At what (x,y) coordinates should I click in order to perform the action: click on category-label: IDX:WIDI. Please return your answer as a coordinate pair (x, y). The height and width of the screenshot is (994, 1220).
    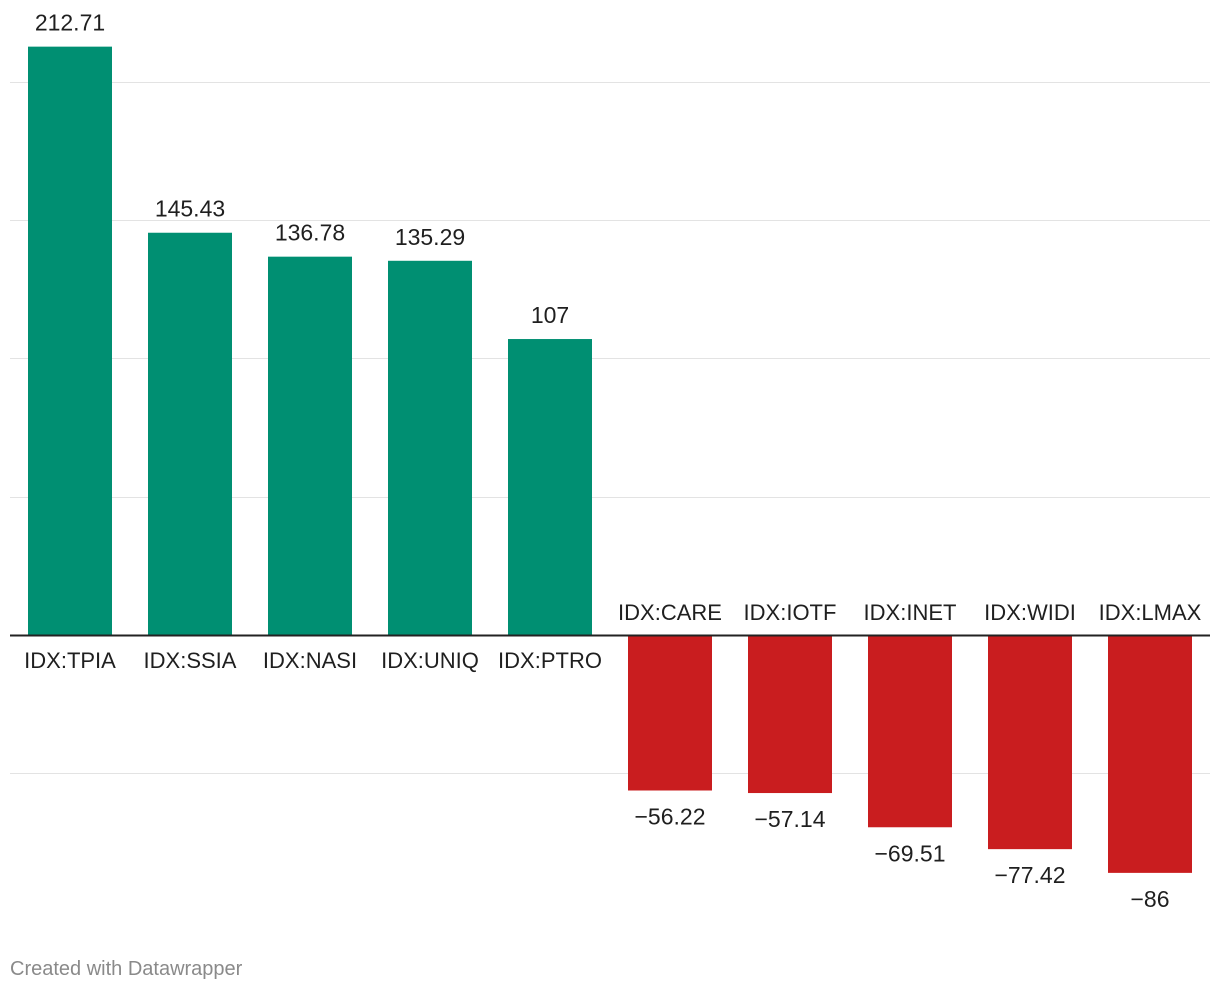
    Looking at the image, I should click on (1030, 612).